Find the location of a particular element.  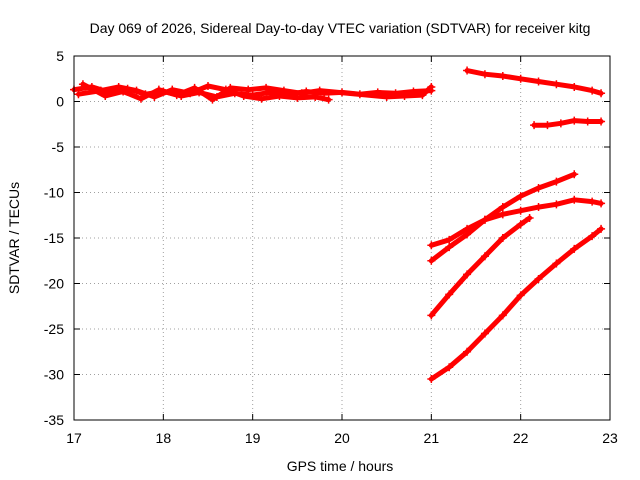

y-tick-label: -10 is located at coordinates (54, 193).